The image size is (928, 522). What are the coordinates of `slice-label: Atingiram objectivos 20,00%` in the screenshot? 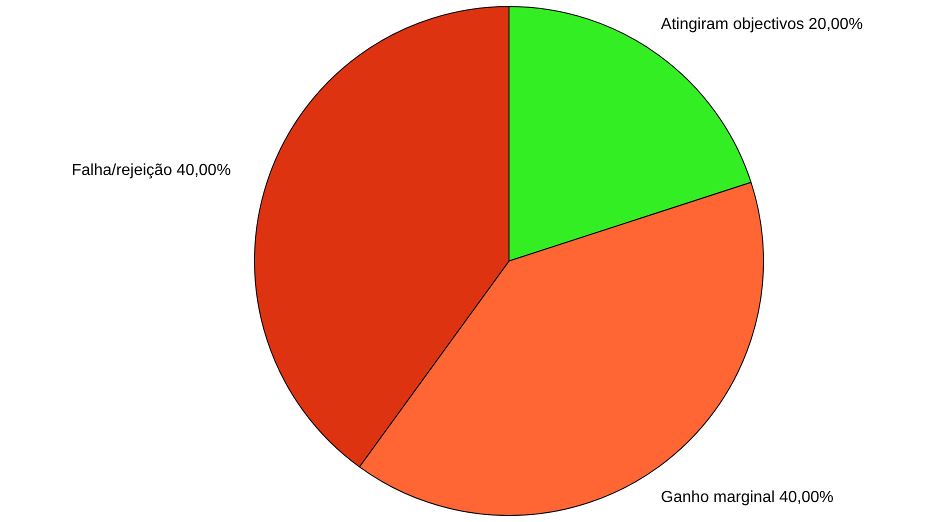 It's located at (761, 24).